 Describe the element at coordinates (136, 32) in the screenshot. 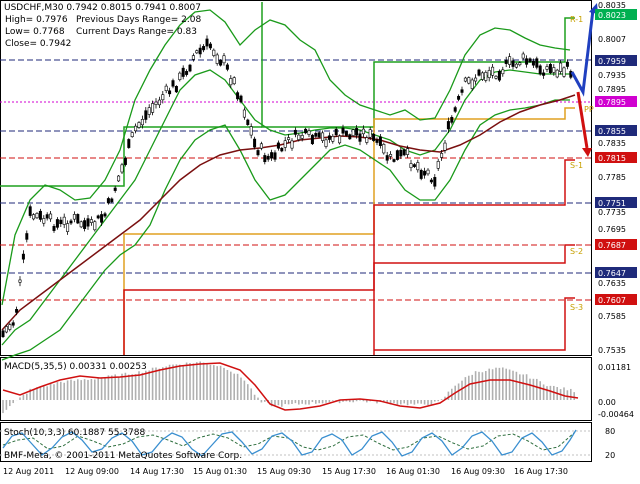

I see `current-days-range: Current Days Range= 0.83` at that location.